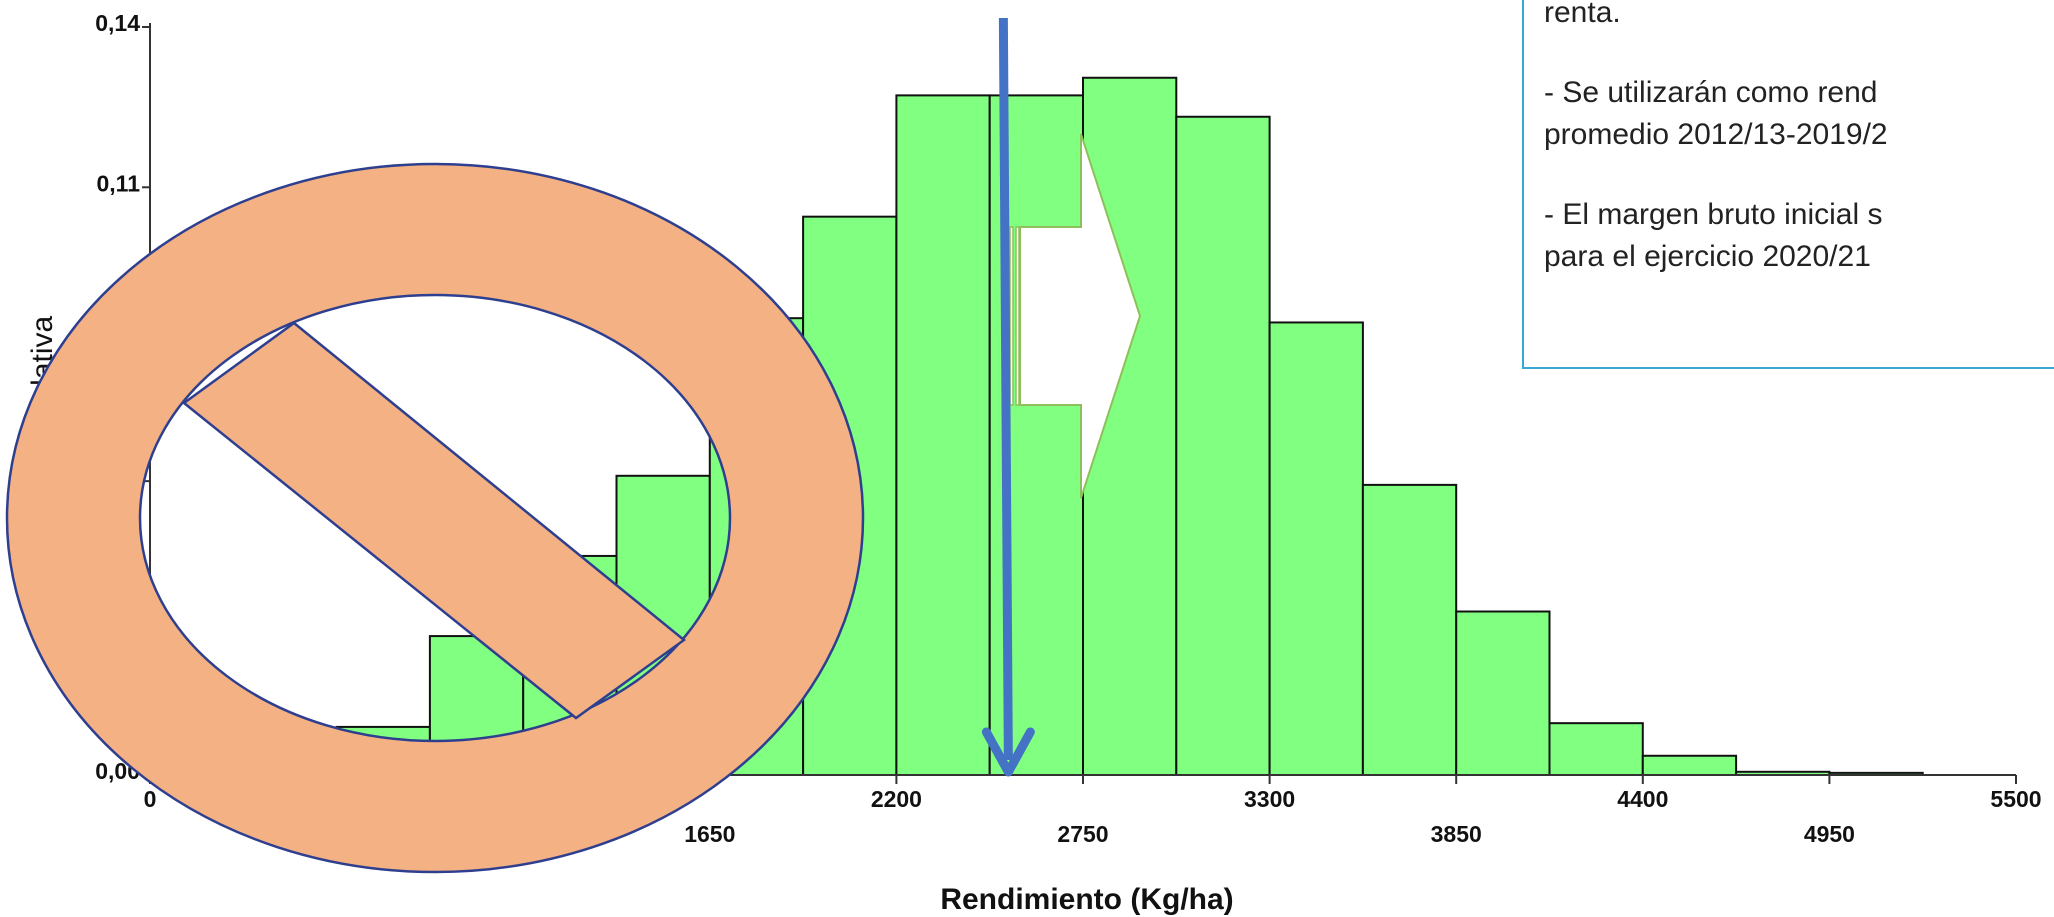 The width and height of the screenshot is (2054, 917). Describe the element at coordinates (1456, 834) in the screenshot. I see `x-tick-label: 3850` at that location.